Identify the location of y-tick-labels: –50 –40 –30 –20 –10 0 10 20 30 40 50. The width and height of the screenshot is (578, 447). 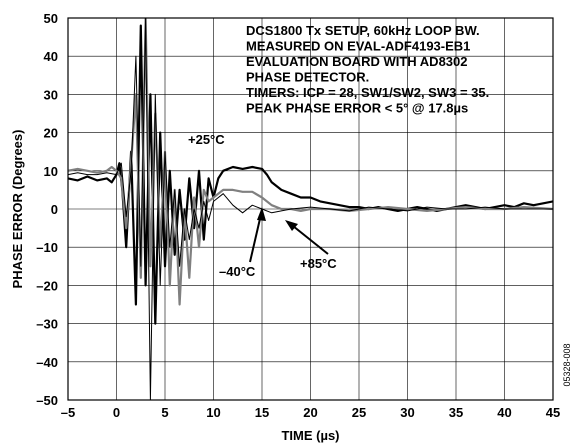
(47, 209).